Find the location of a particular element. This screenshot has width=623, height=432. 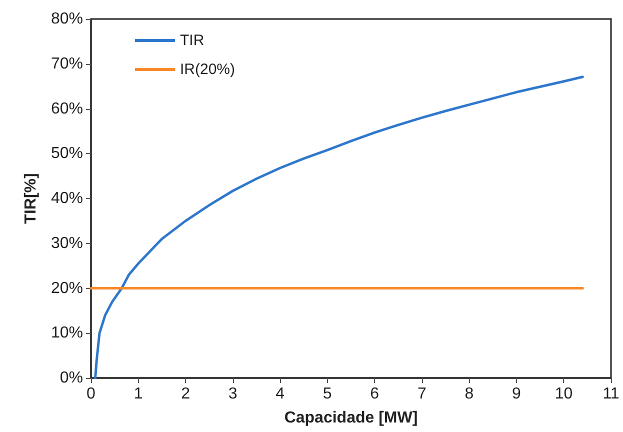

x-tick-label: 0 is located at coordinates (91, 394).